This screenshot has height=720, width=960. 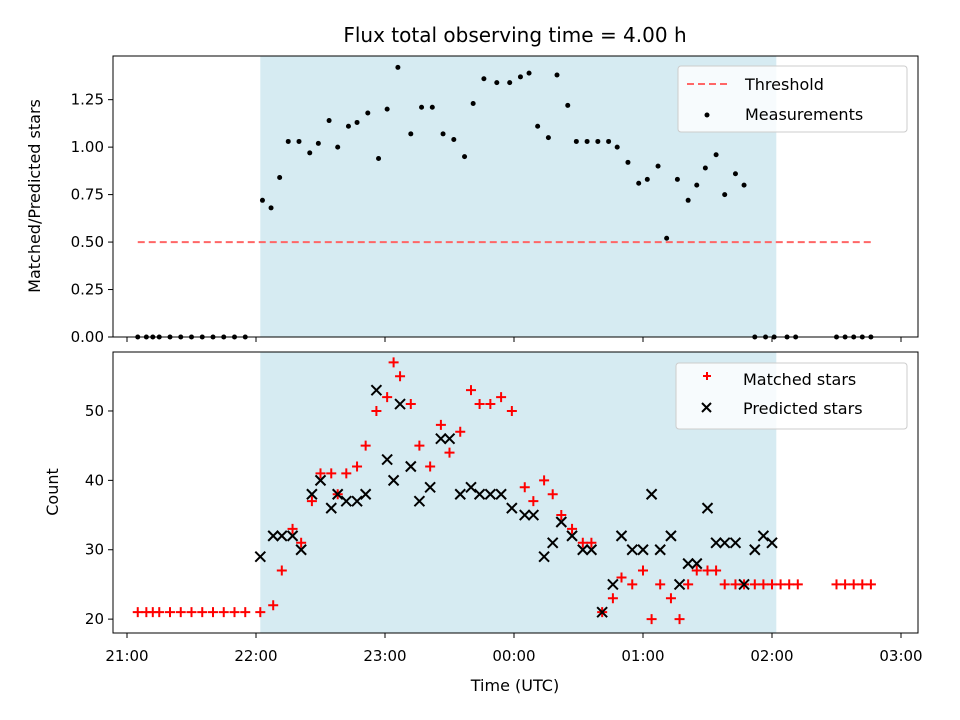 I want to click on top-y-tick-label: 0.00, so click(x=87, y=337).